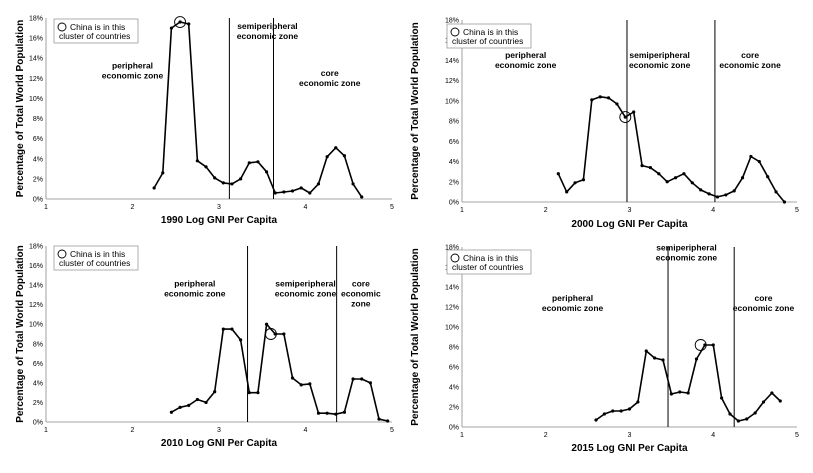 This screenshot has width=813, height=473. What do you see at coordinates (219, 220) in the screenshot?
I see `x-axis-title: 1990 Log GNI Per Capita` at bounding box center [219, 220].